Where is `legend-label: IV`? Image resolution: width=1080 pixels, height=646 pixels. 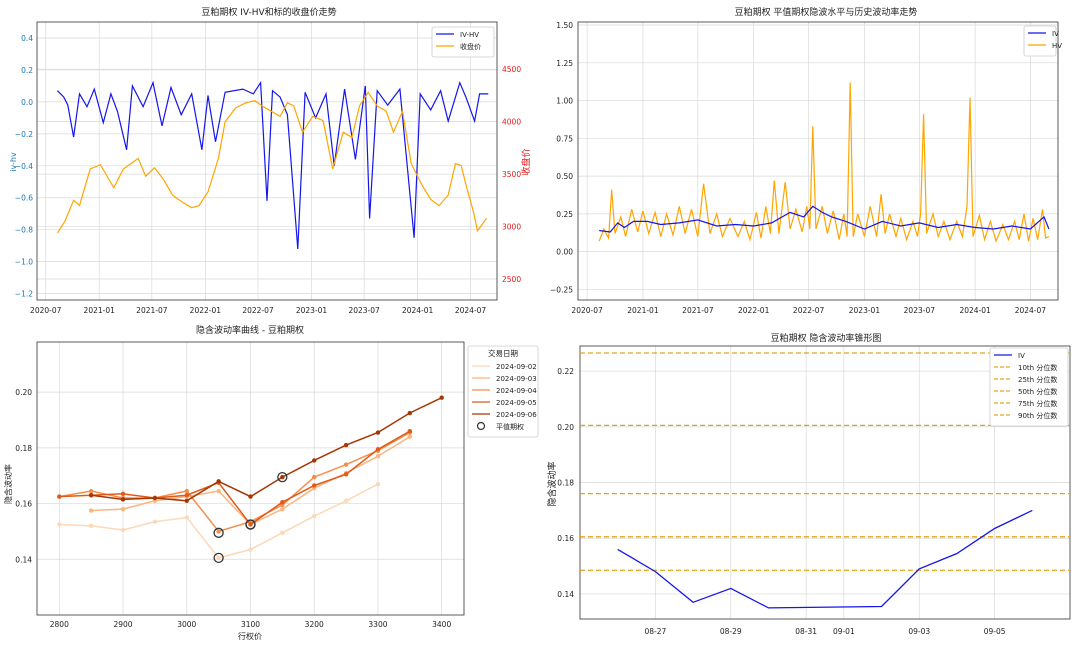 legend-label: IV is located at coordinates (1021, 356).